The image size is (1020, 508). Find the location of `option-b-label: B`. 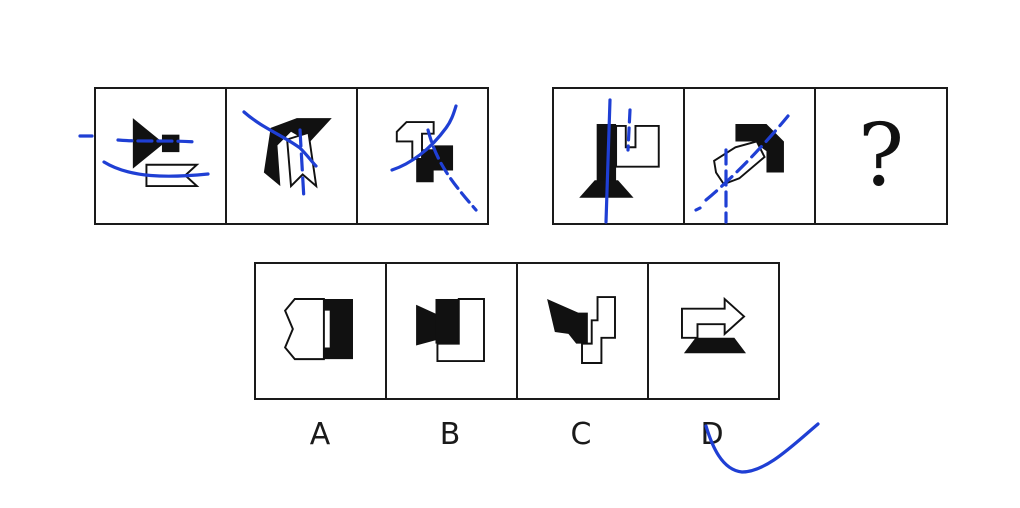

option-b-label: B is located at coordinates (450, 434).